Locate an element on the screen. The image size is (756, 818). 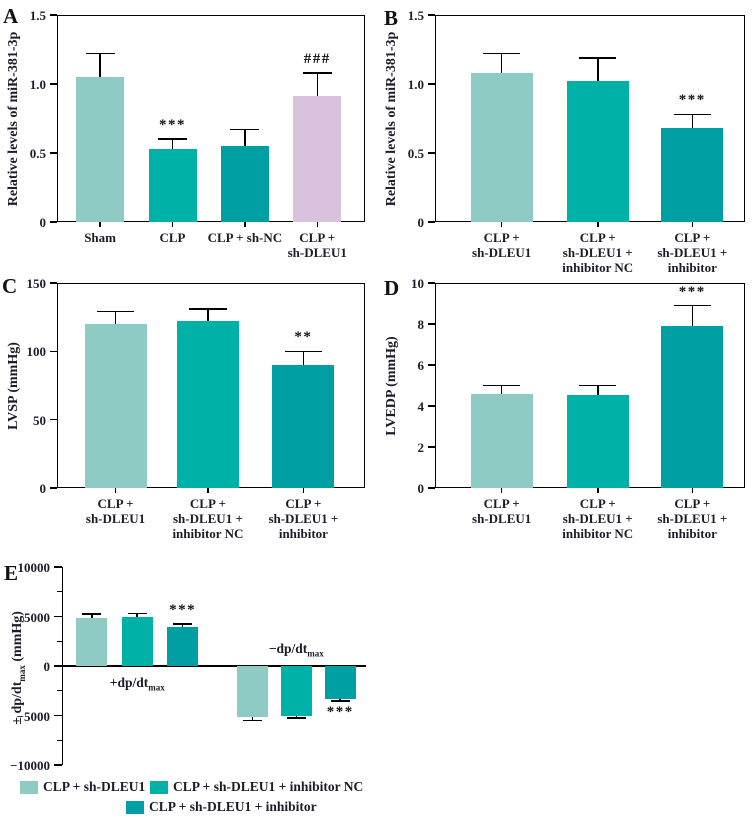
y-axis-label: LVEDP (mmHg) is located at coordinates (391, 385).